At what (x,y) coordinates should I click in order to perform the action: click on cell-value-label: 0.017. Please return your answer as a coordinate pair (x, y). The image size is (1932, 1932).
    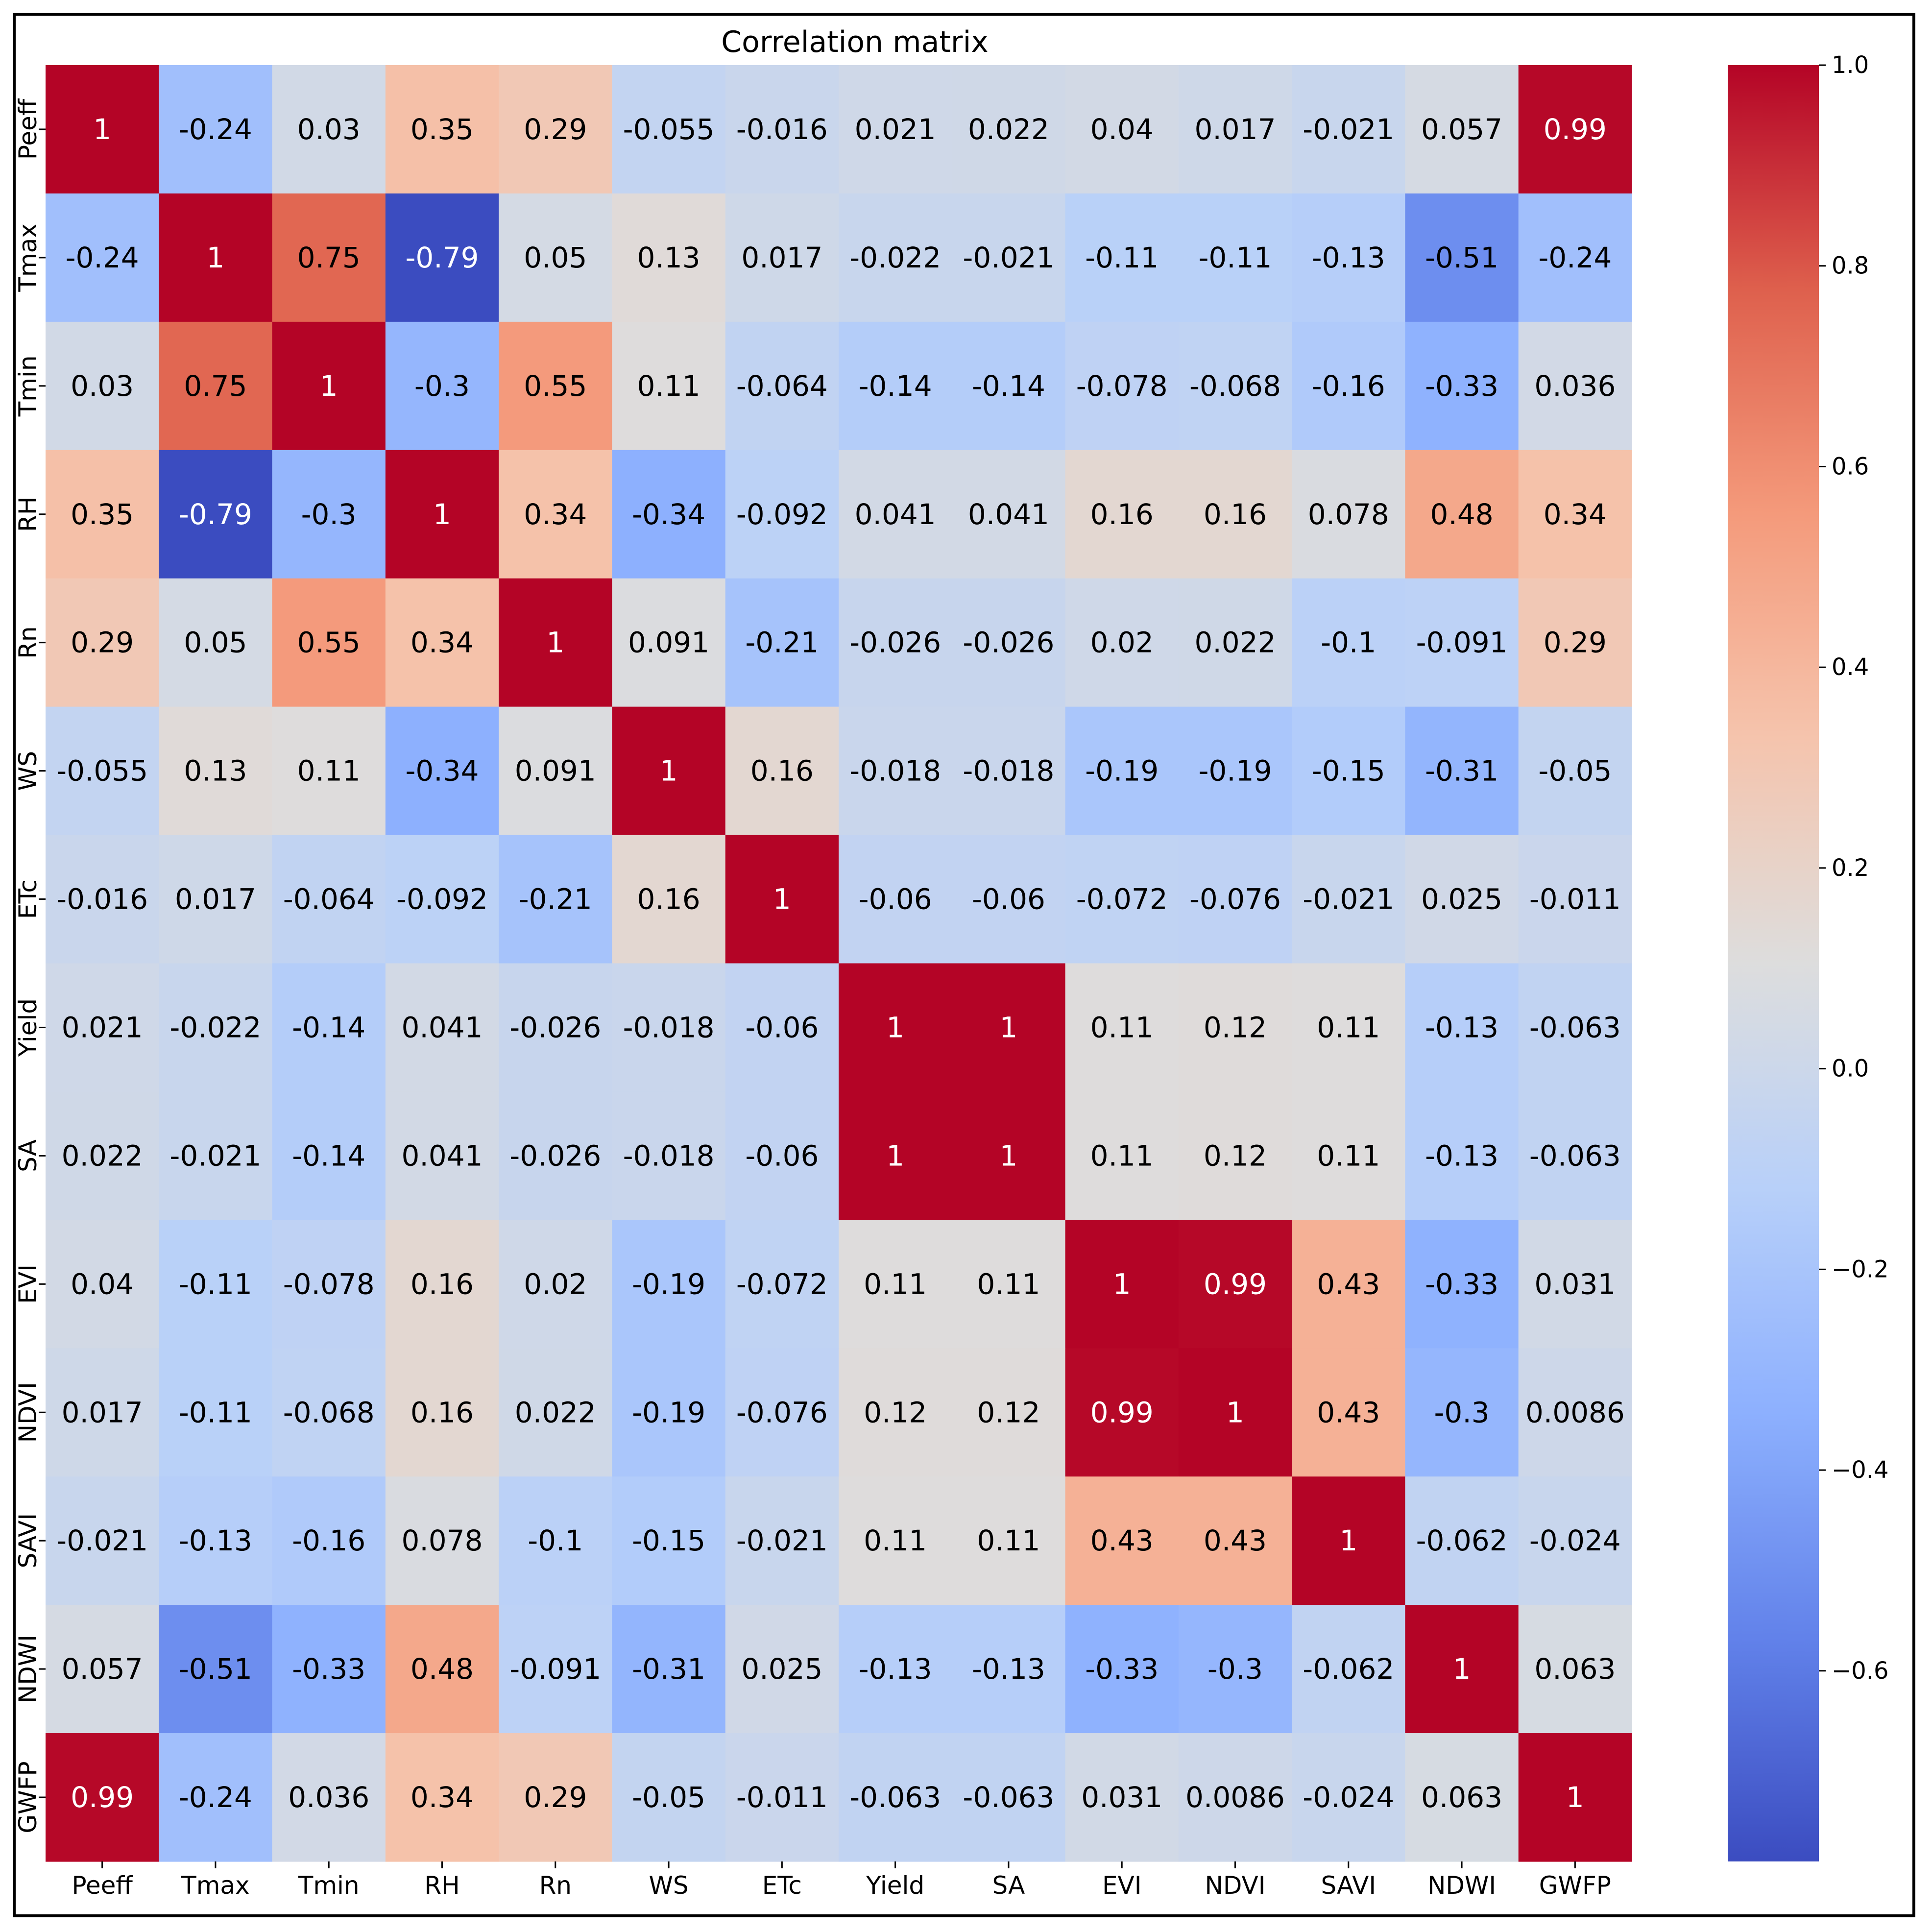
    Looking at the image, I should click on (781, 257).